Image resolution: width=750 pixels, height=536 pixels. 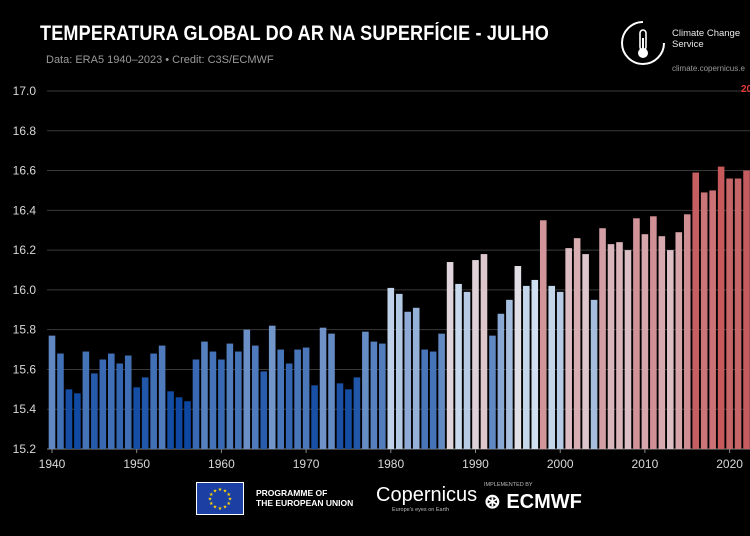 I want to click on bar-1988, so click(x=458, y=366).